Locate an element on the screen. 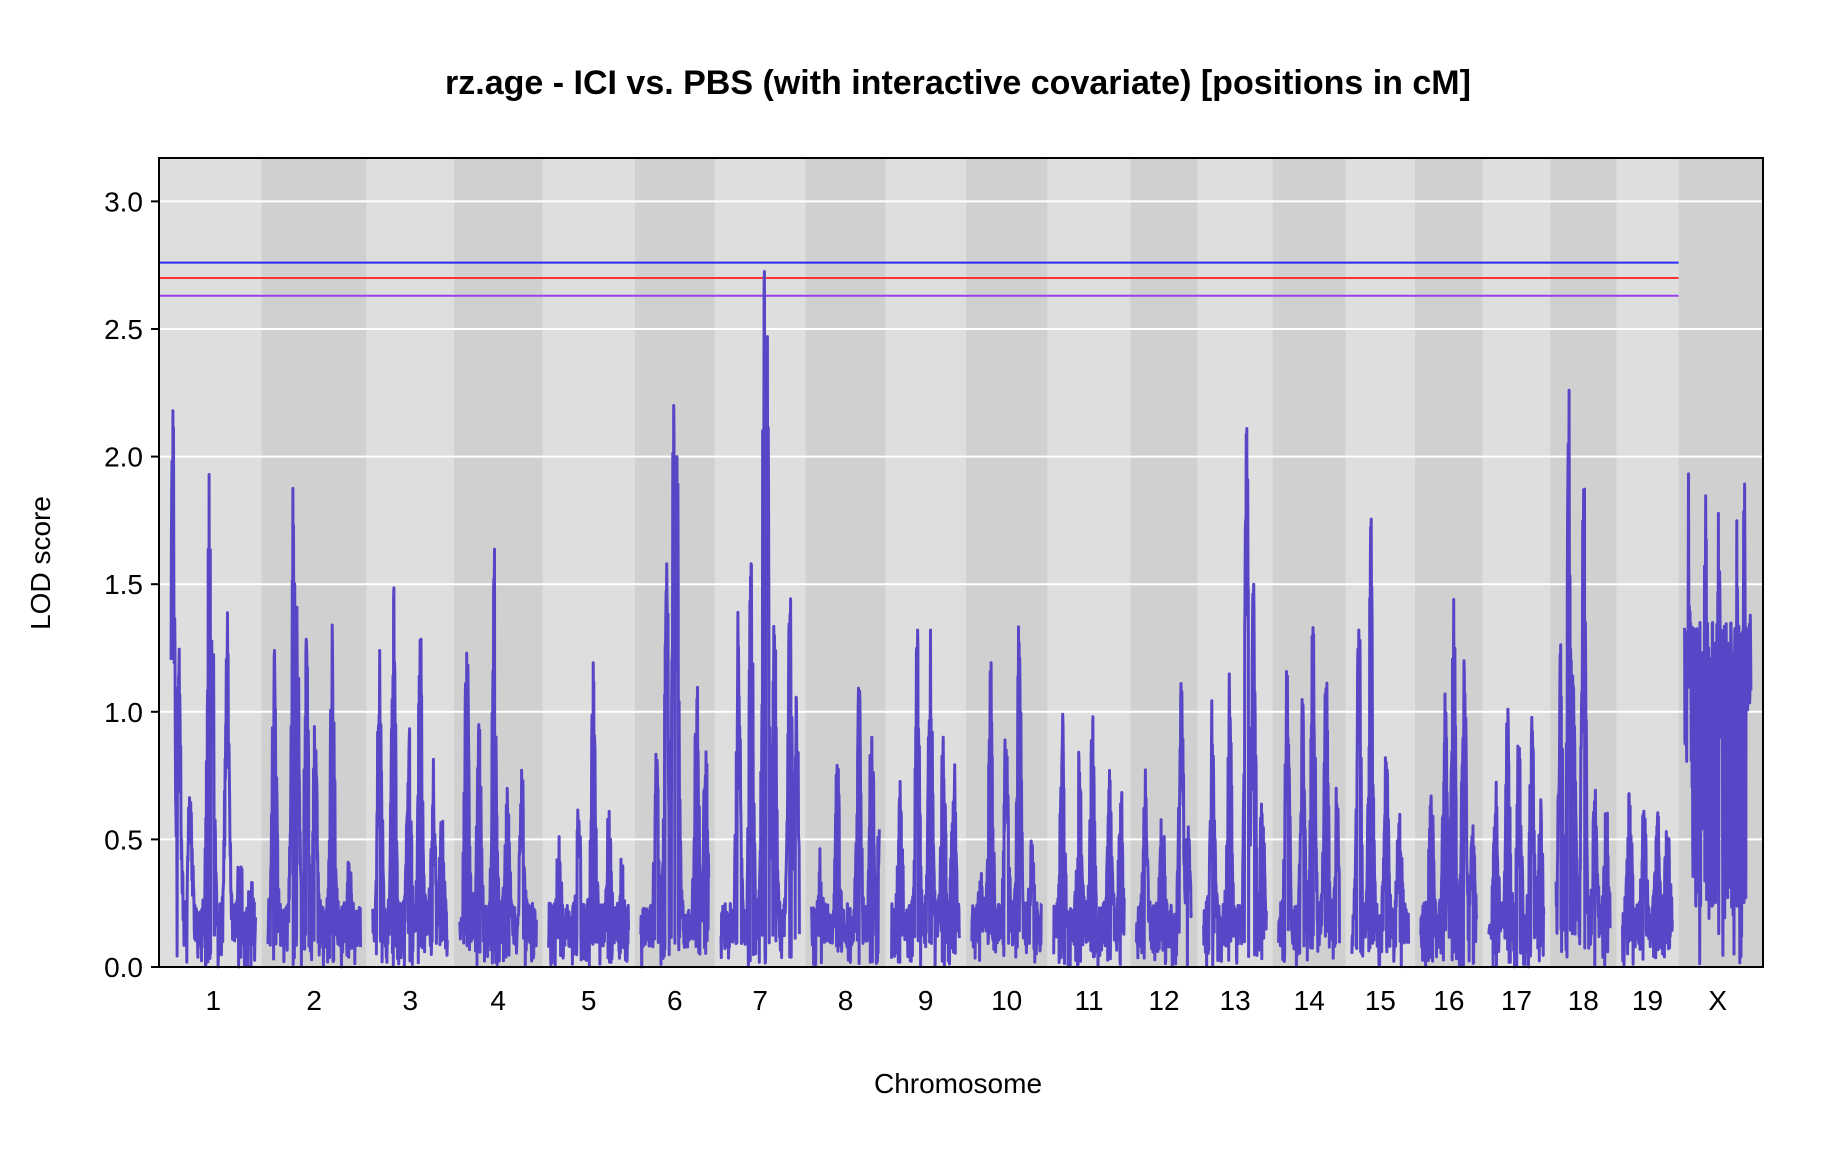 The height and width of the screenshot is (1157, 1824). x-tick-label: 17 is located at coordinates (1516, 1000).